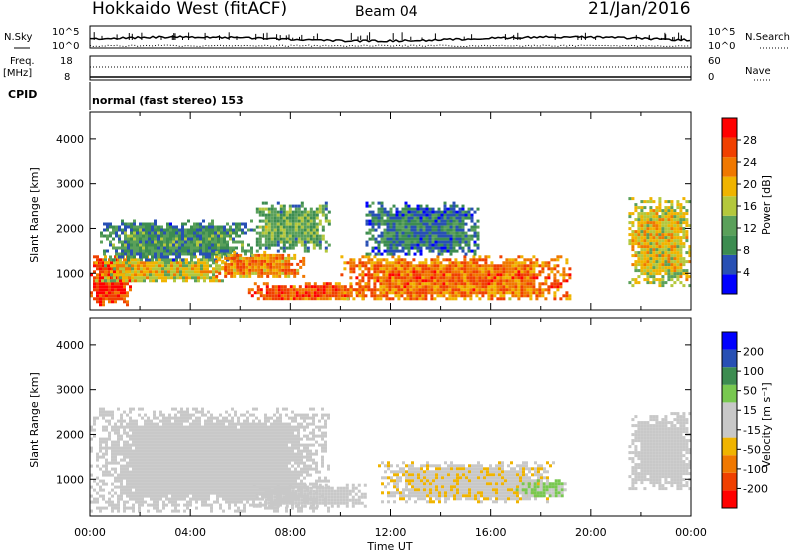  What do you see at coordinates (753, 371) in the screenshot?
I see `velocity-colorbar-tick-6: 100` at bounding box center [753, 371].